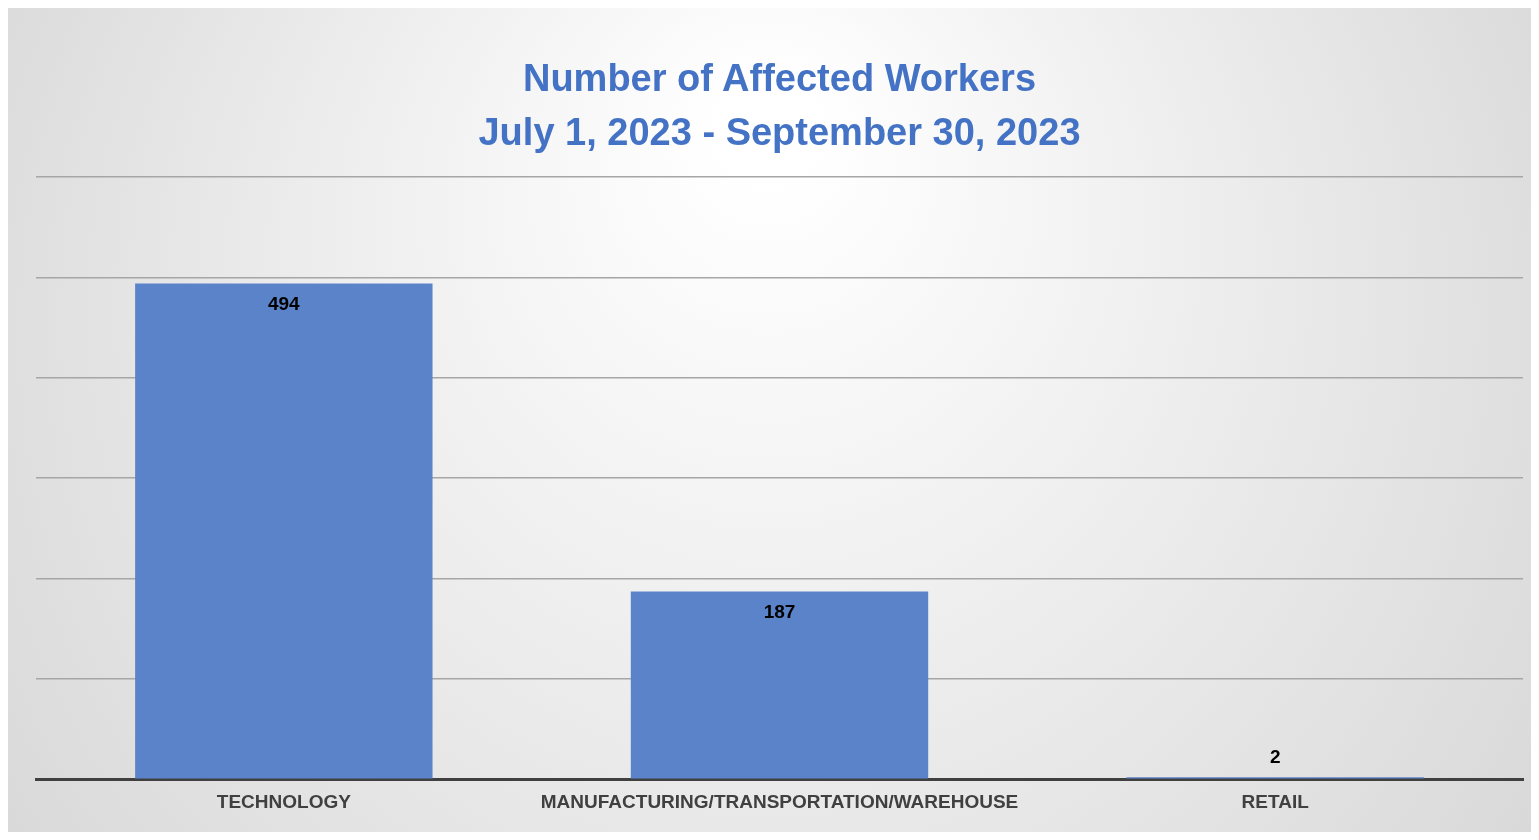 The image size is (1539, 840). Describe the element at coordinates (1275, 757) in the screenshot. I see `data-label: 2` at that location.